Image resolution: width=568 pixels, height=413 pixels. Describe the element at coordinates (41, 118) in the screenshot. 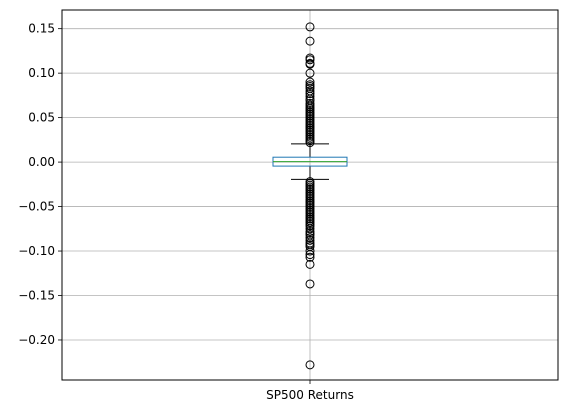

I see `y-tick-label: 0.05` at that location.